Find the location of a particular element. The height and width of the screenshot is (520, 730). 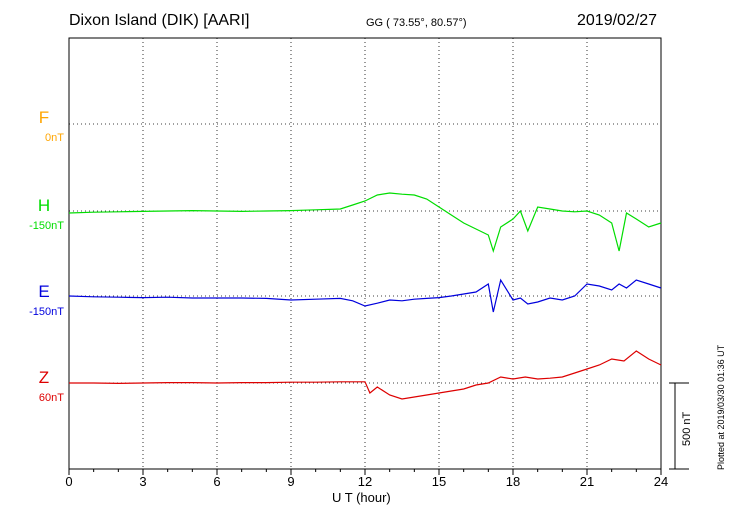

x-tick-label: 6 is located at coordinates (217, 481).